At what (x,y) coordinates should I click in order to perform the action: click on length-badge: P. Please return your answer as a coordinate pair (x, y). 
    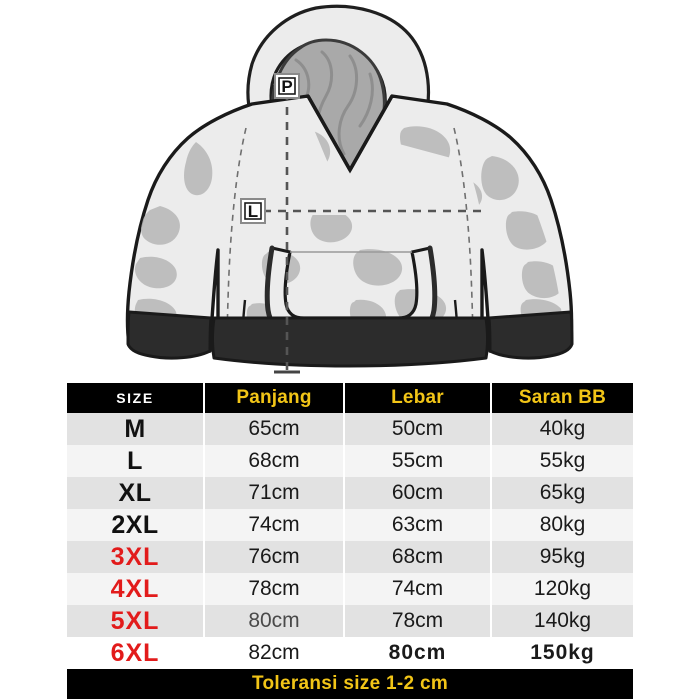
    Looking at the image, I should click on (287, 86).